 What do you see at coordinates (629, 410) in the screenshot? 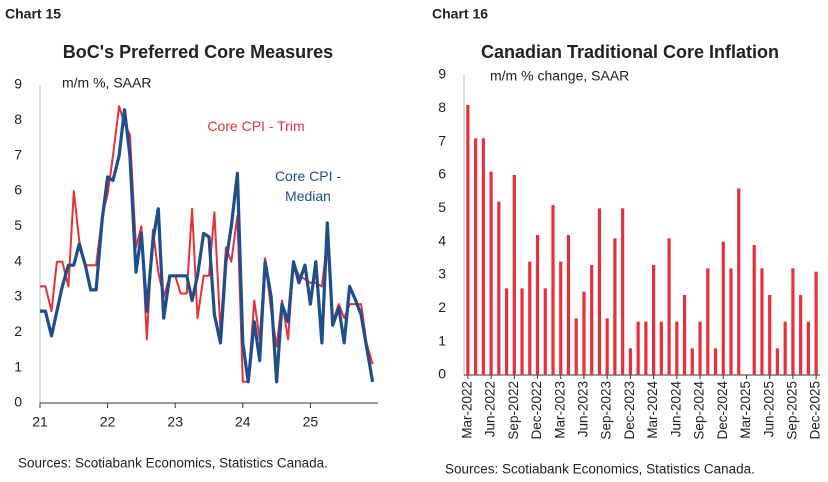
I see `x-tick-label: Dec-2023` at bounding box center [629, 410].